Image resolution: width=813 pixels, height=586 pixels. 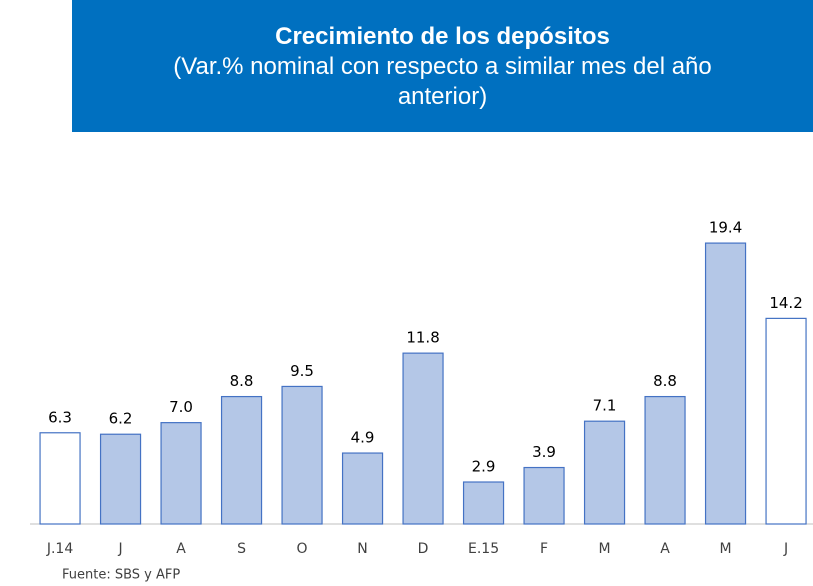 I want to click on value-label: 6.3, so click(x=60, y=417).